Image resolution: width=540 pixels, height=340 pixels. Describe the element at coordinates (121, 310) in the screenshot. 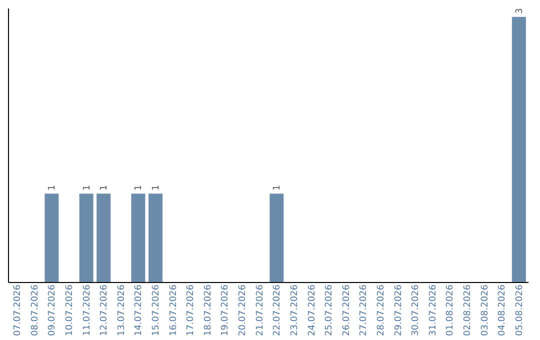

I see `x-tick-label: 13.07.2026` at that location.